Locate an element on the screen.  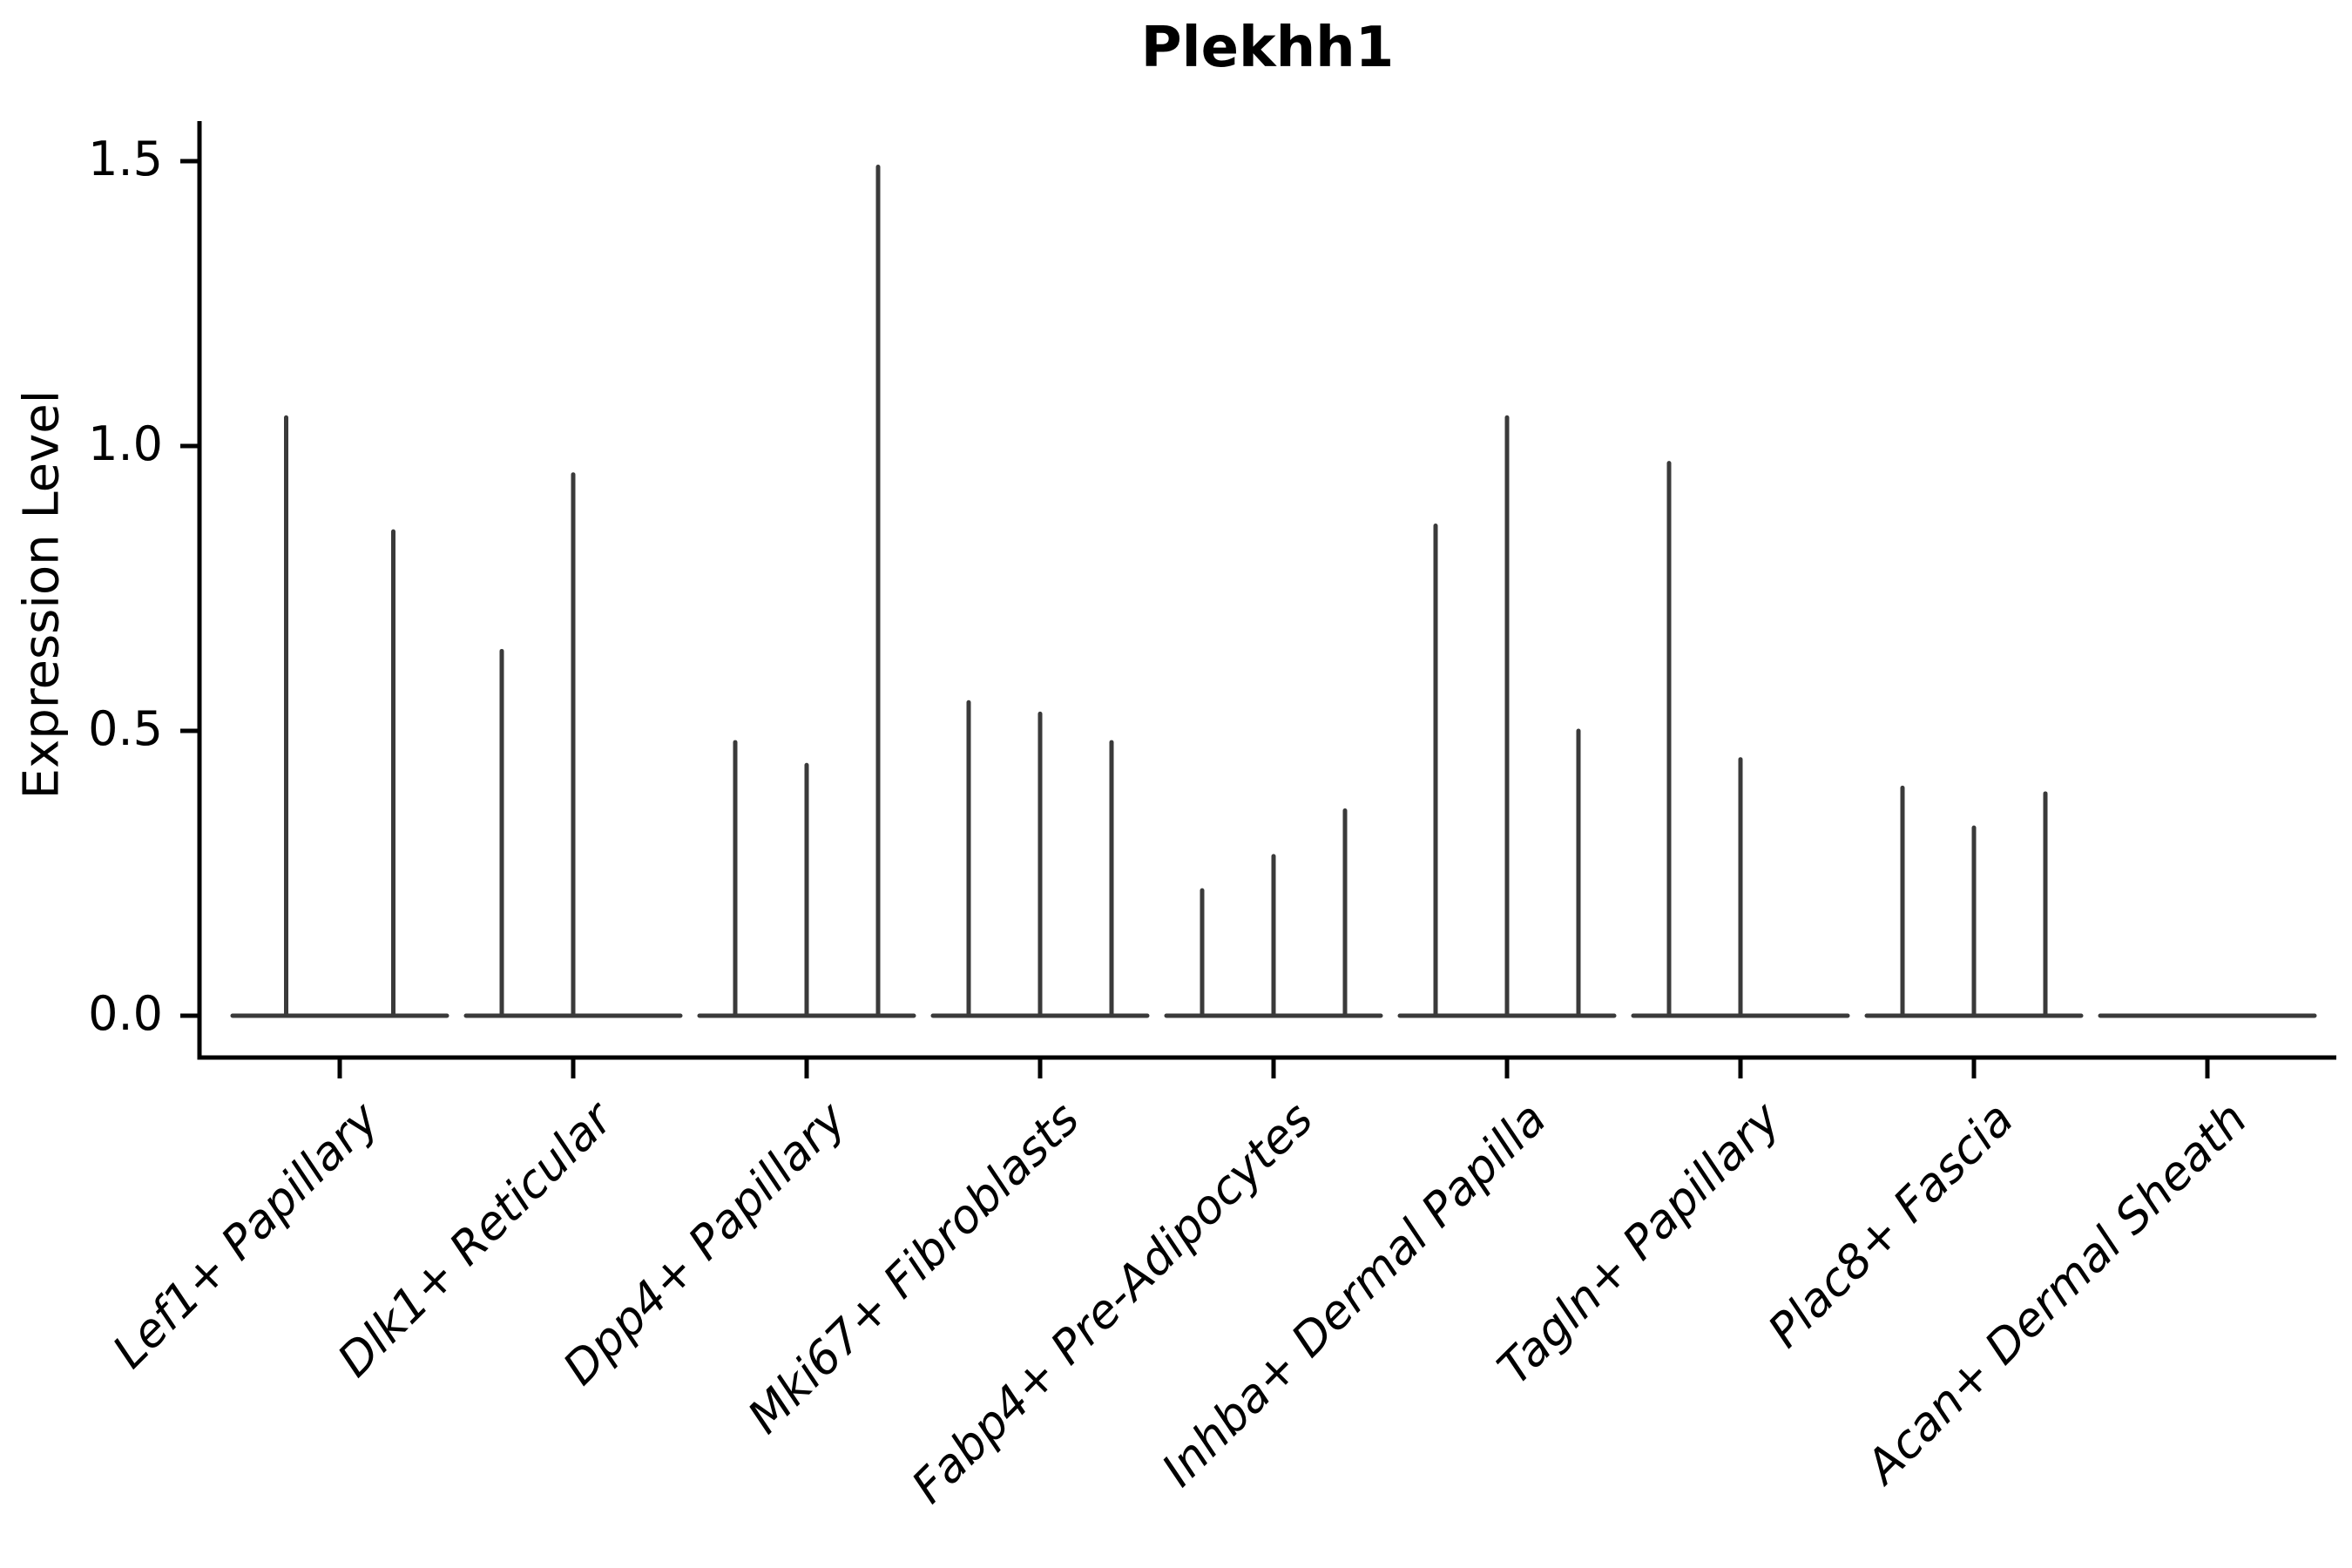
chart-title: Plekhh1 is located at coordinates (1267, 48).